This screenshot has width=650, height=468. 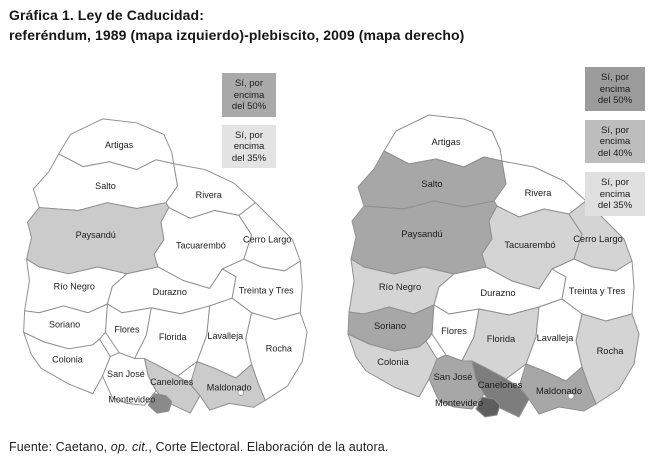 I want to click on legend-1989: Sí, por encima del 50% Sí, por encima del 35%, so click(x=249, y=120).